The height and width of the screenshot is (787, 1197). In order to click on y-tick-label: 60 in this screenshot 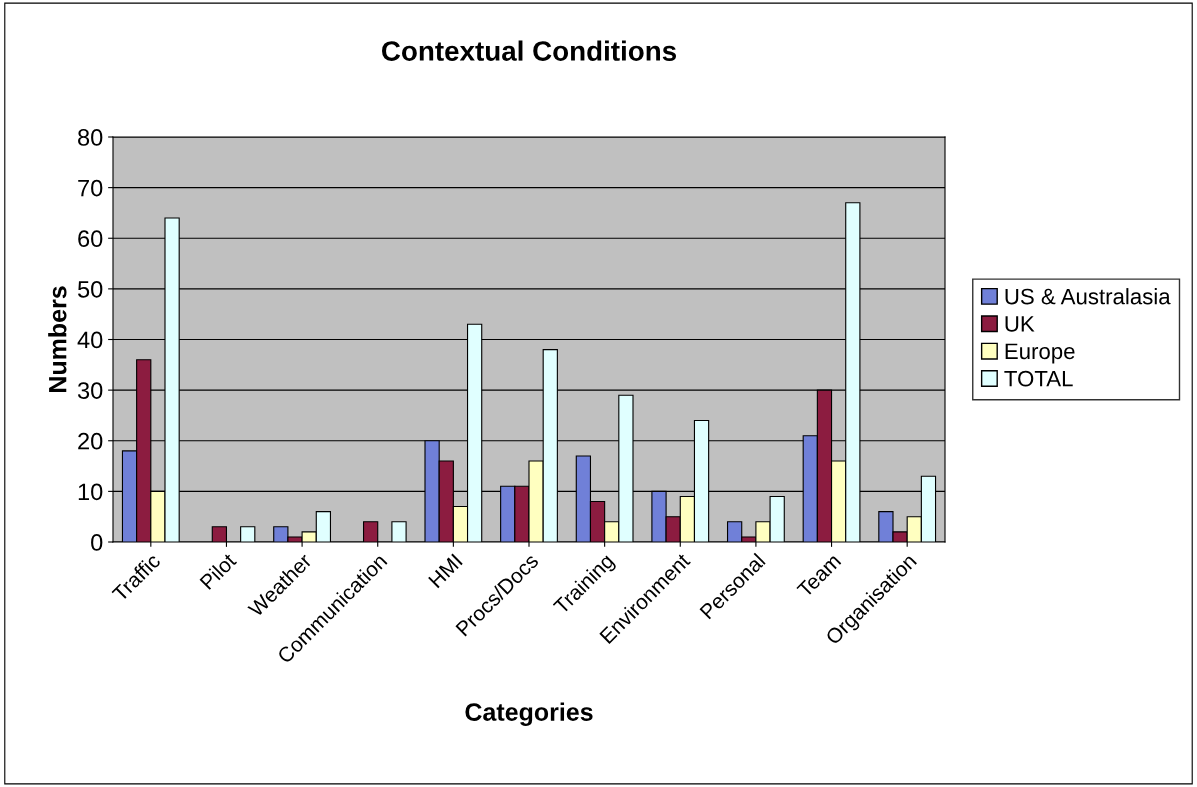, I will do `click(90, 239)`.